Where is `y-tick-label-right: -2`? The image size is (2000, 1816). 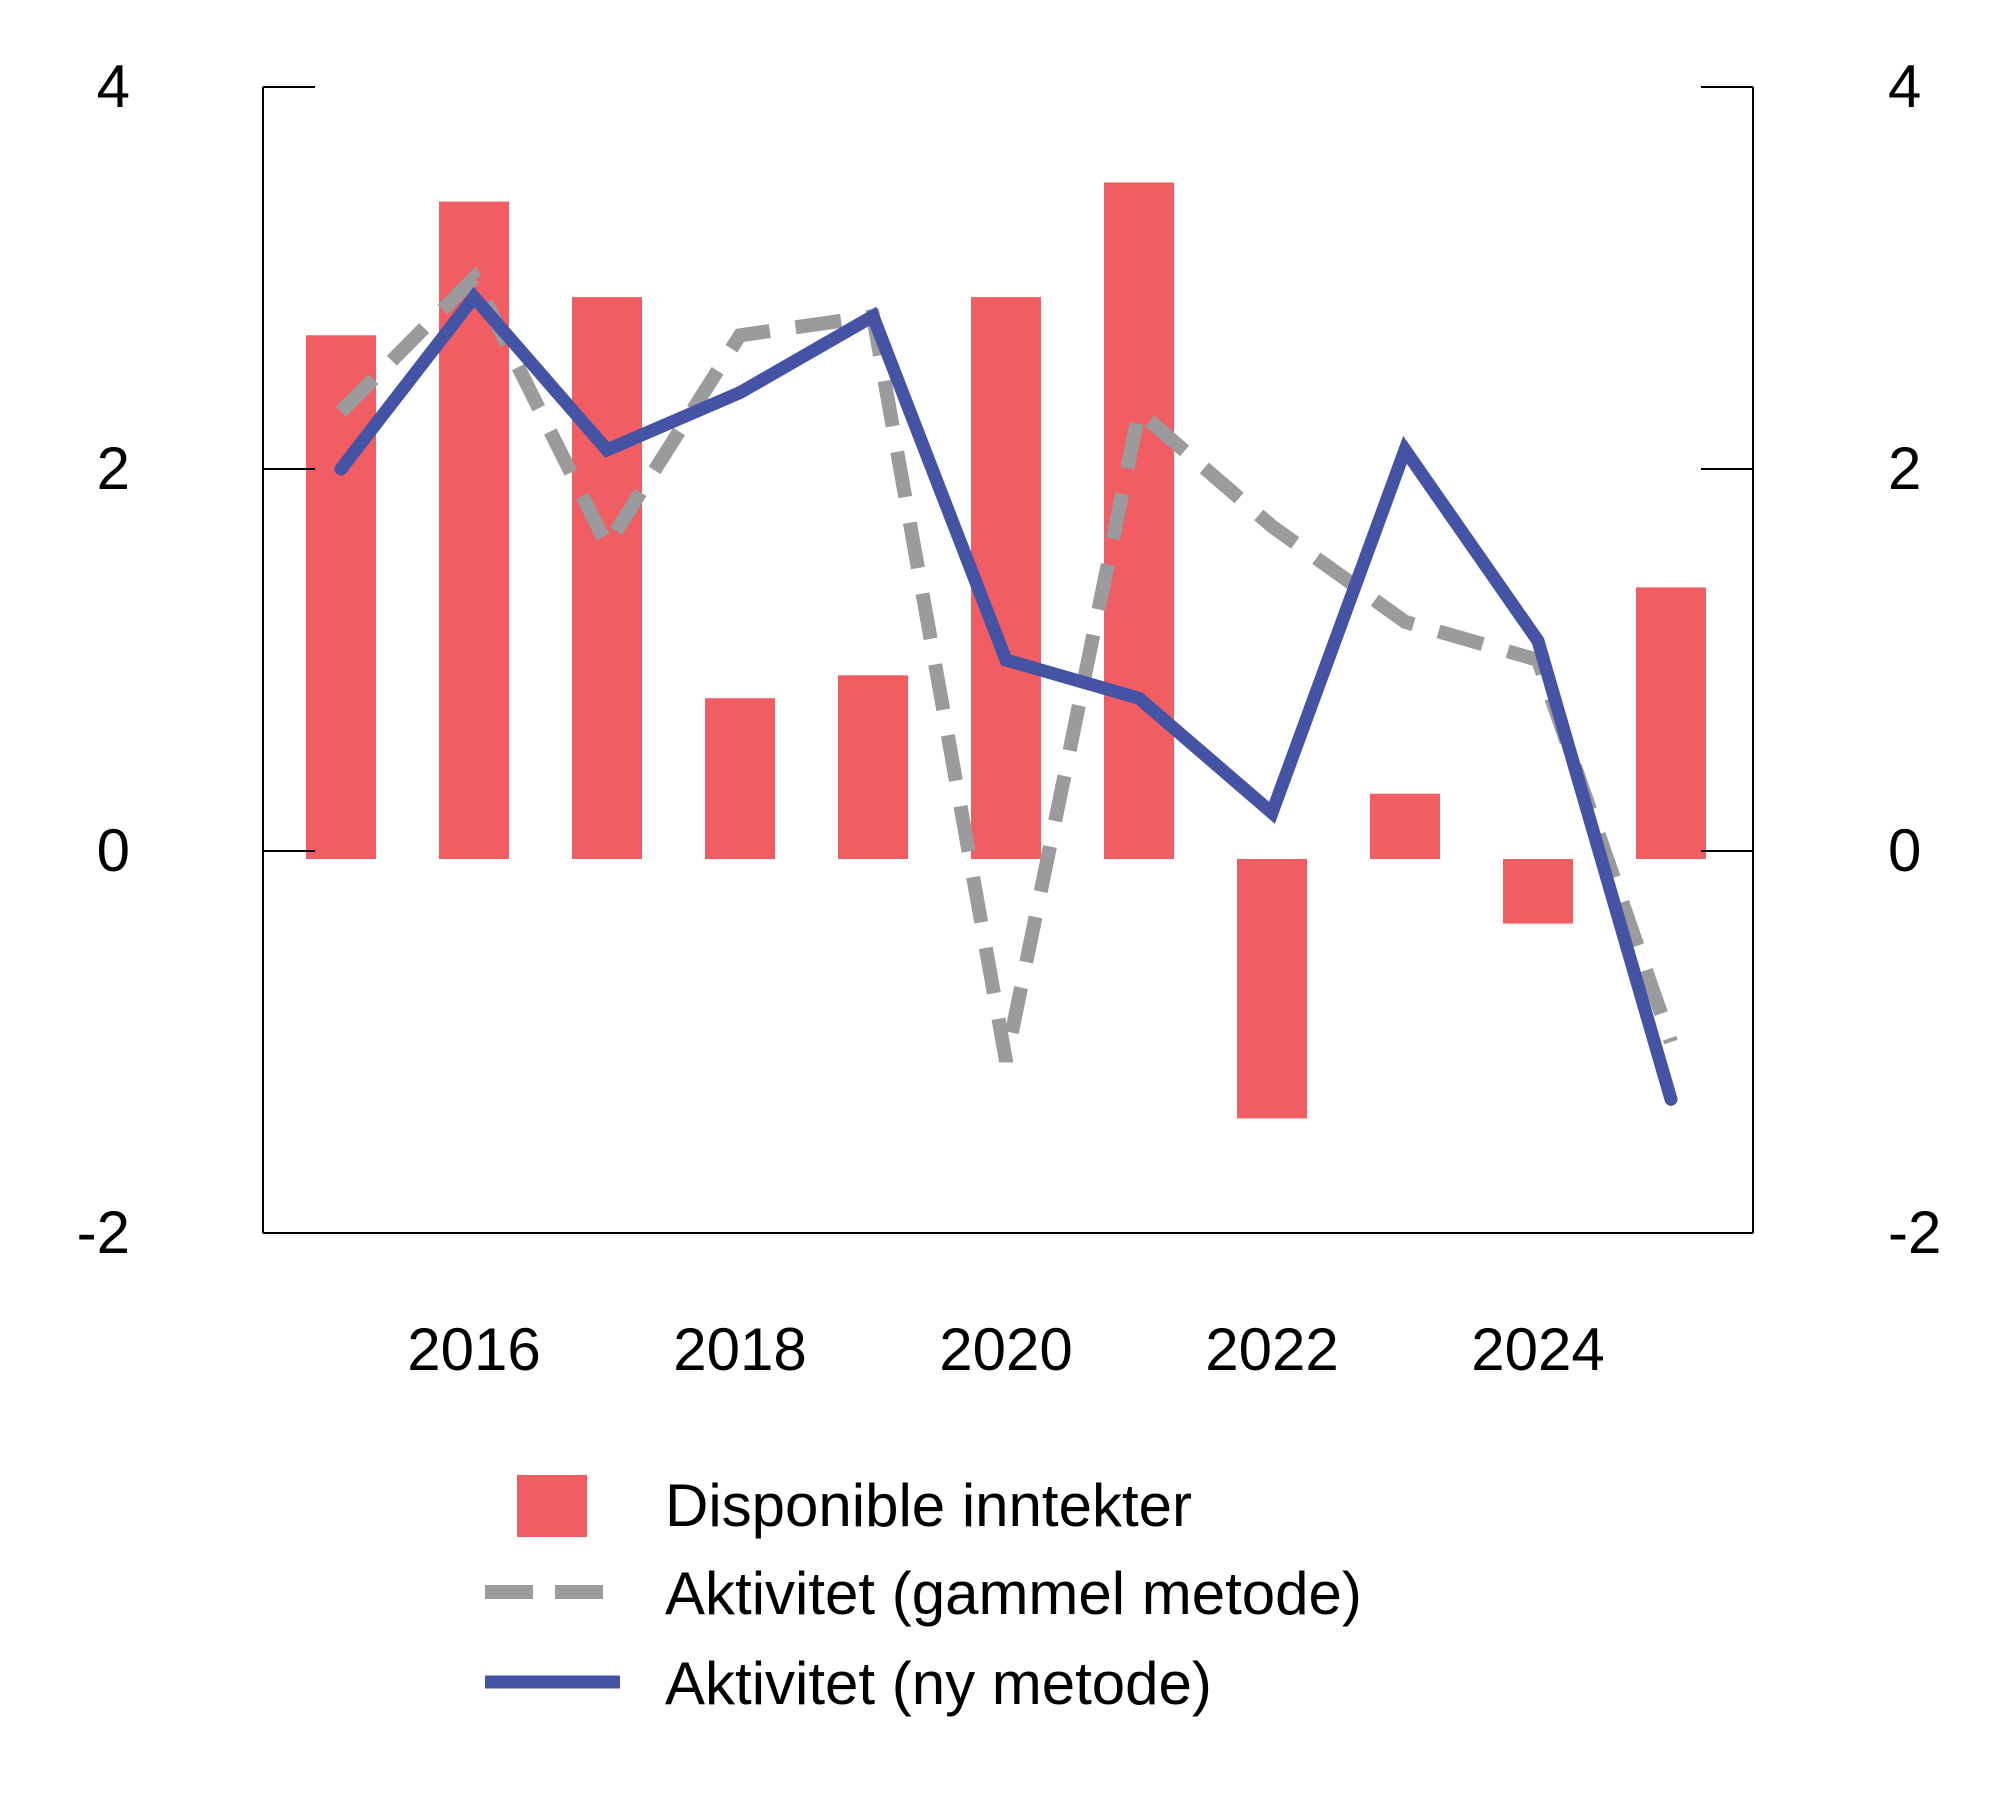
y-tick-label-right: -2 is located at coordinates (1914, 1232).